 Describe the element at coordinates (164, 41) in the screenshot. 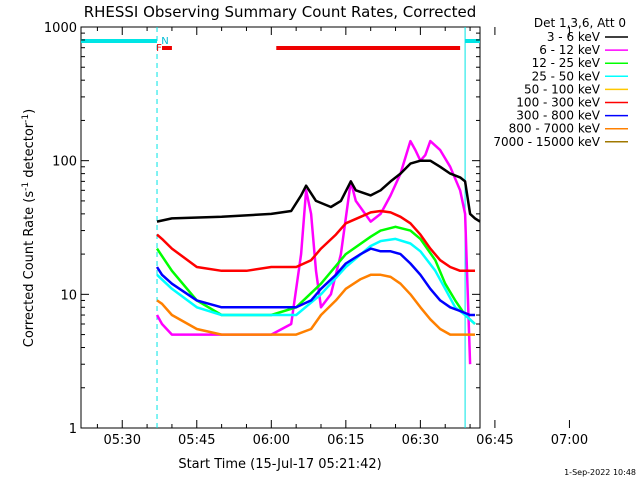

I see `saa-label: N` at that location.